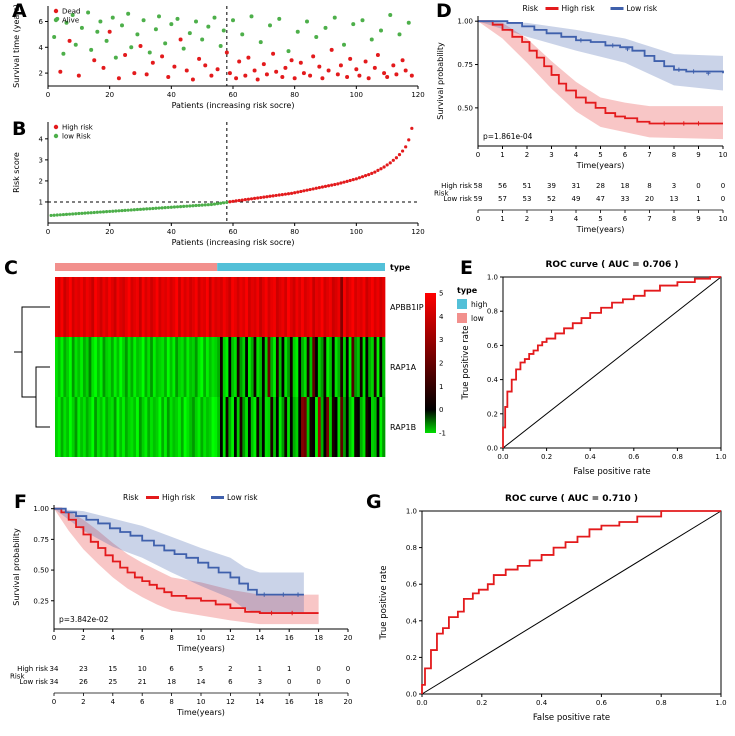 The height and width of the screenshot is (736, 735). I want to click on heatmap-row-rap1b, so click(220, 427).